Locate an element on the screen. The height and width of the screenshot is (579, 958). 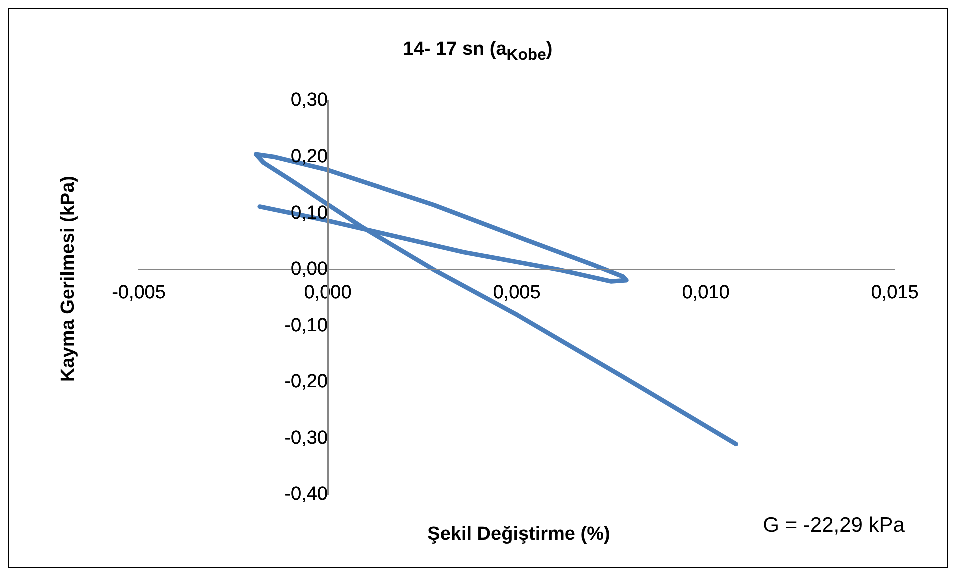
x-tick-label: -0,005 is located at coordinates (139, 293).